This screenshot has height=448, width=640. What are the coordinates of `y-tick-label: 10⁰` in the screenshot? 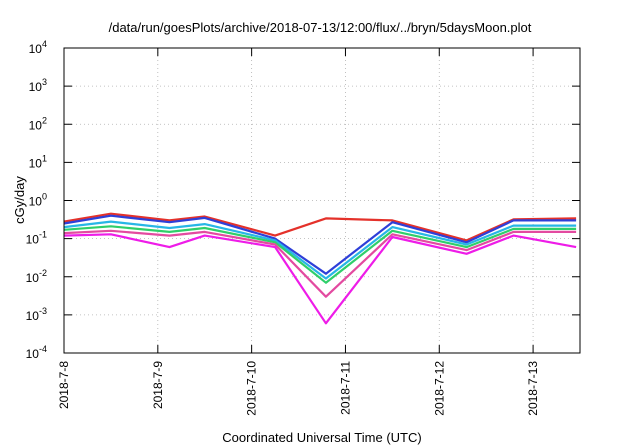 It's located at (38, 200).